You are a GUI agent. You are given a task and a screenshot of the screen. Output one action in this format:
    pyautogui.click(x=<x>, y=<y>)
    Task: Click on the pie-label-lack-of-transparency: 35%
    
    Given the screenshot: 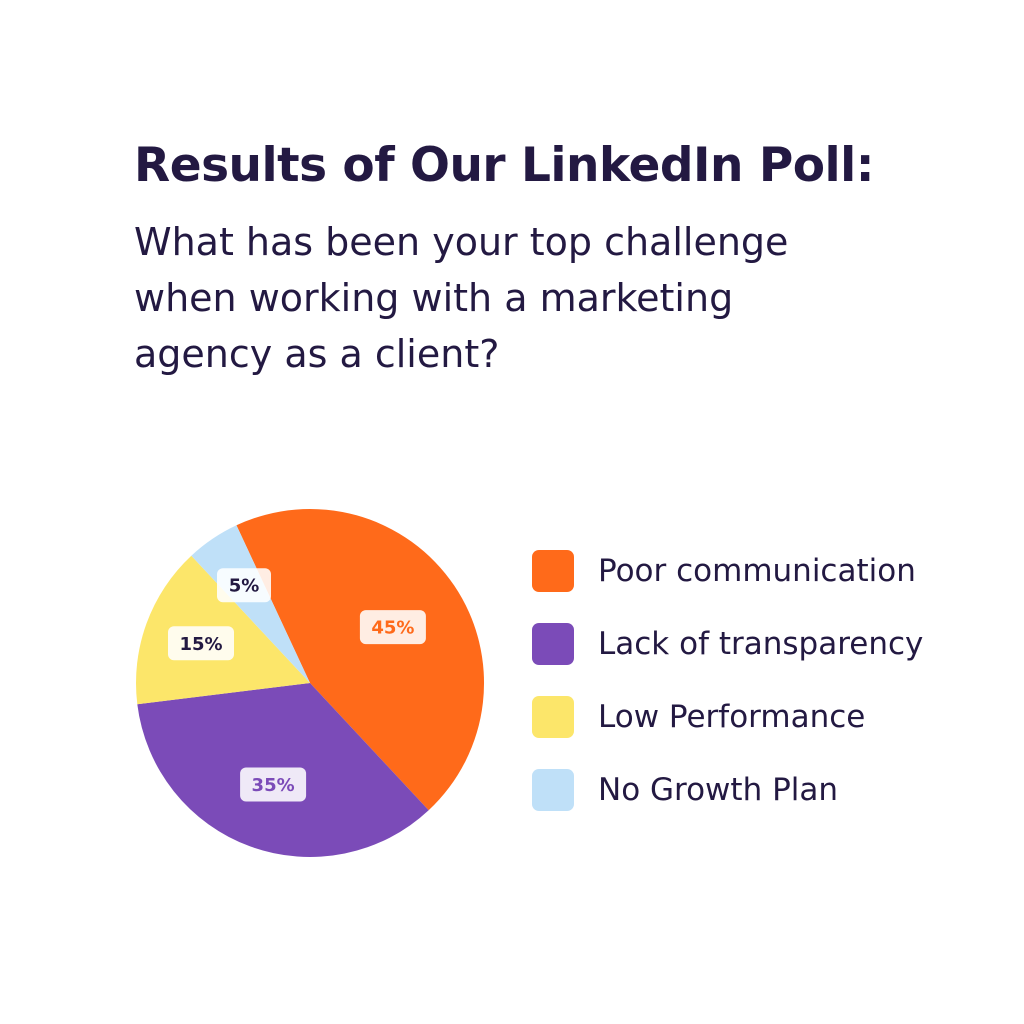 What is the action you would take?
    pyautogui.click(x=273, y=784)
    